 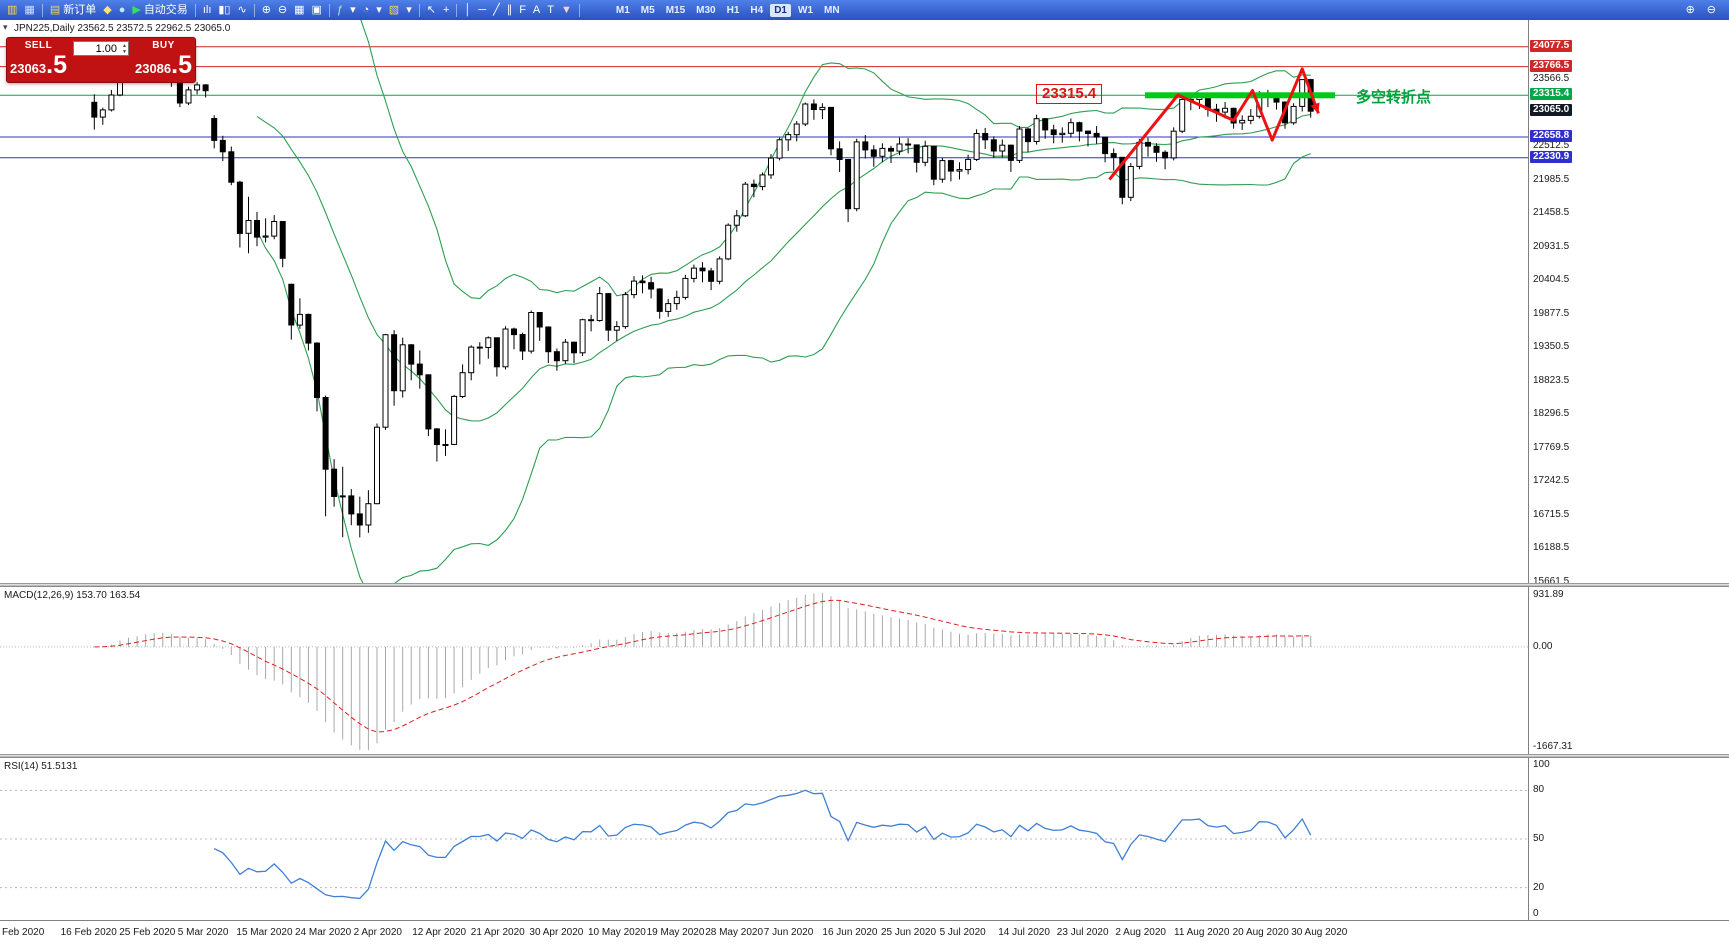 I want to click on one-click-trading-panel: SELL 23063 .5 1.00 ▲ ▼ BUY 23086 .5, so click(x=101, y=60).